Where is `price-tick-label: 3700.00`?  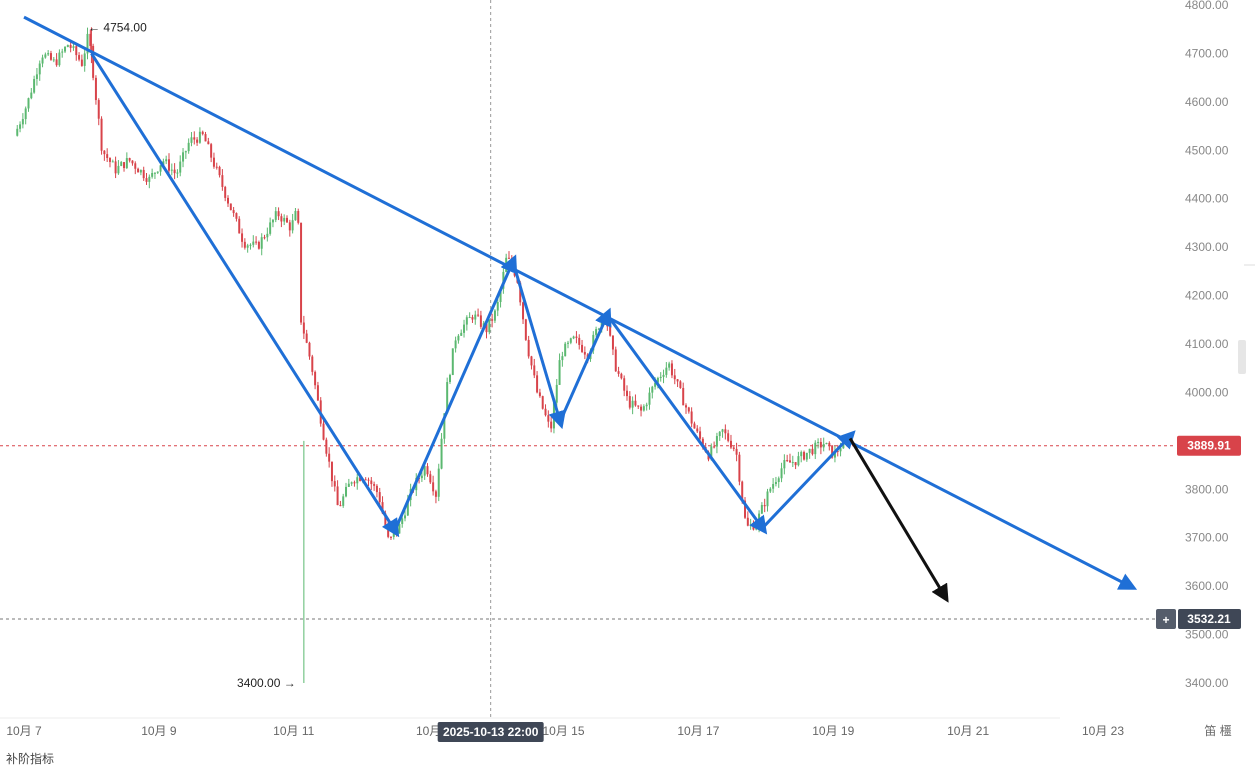
price-tick-label: 3700.00 is located at coordinates (1207, 538).